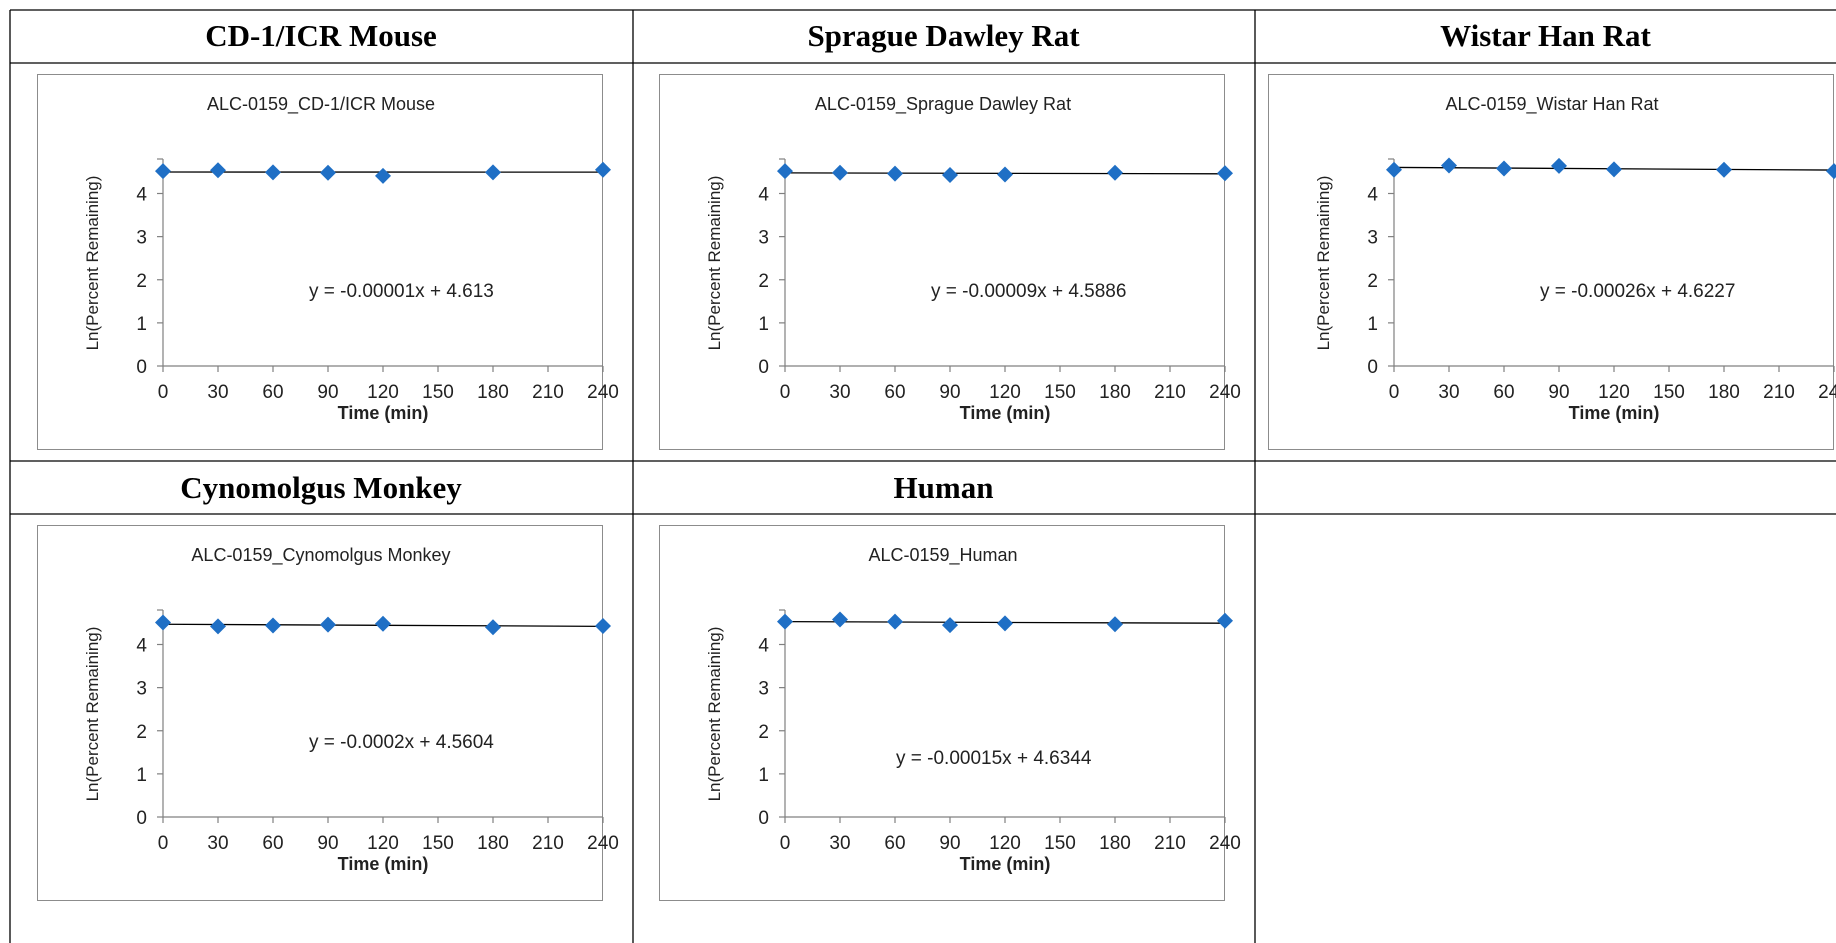 The width and height of the screenshot is (1836, 943). What do you see at coordinates (1637, 291) in the screenshot?
I see `trendline-equation: y = -0.00026x + 4.6227` at bounding box center [1637, 291].